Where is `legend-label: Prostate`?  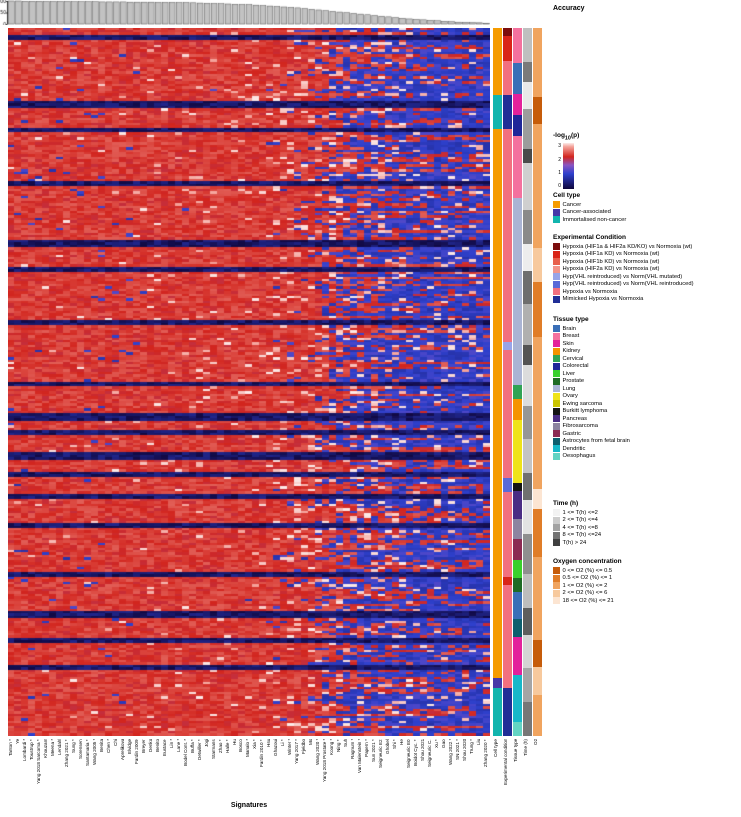 legend-label: Prostate is located at coordinates (573, 381).